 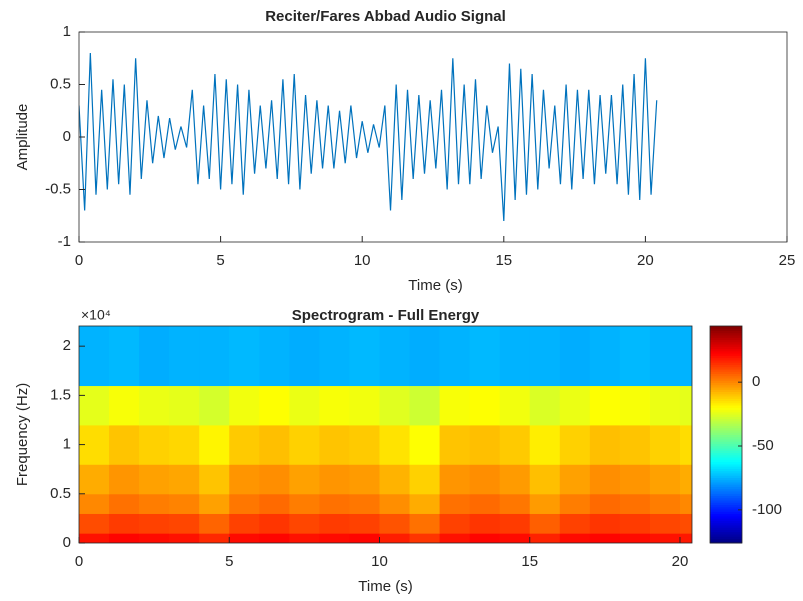 I want to click on x-tick-label: 20, so click(x=645, y=260).